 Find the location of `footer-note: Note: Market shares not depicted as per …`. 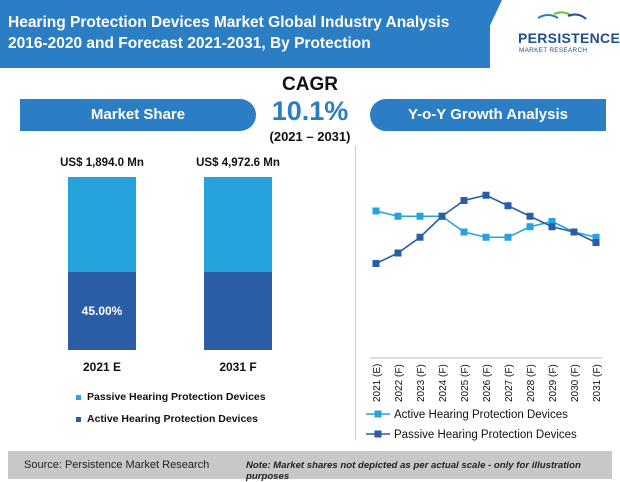

footer-note: Note: Market shares not depicted as per … is located at coordinates (413, 471).